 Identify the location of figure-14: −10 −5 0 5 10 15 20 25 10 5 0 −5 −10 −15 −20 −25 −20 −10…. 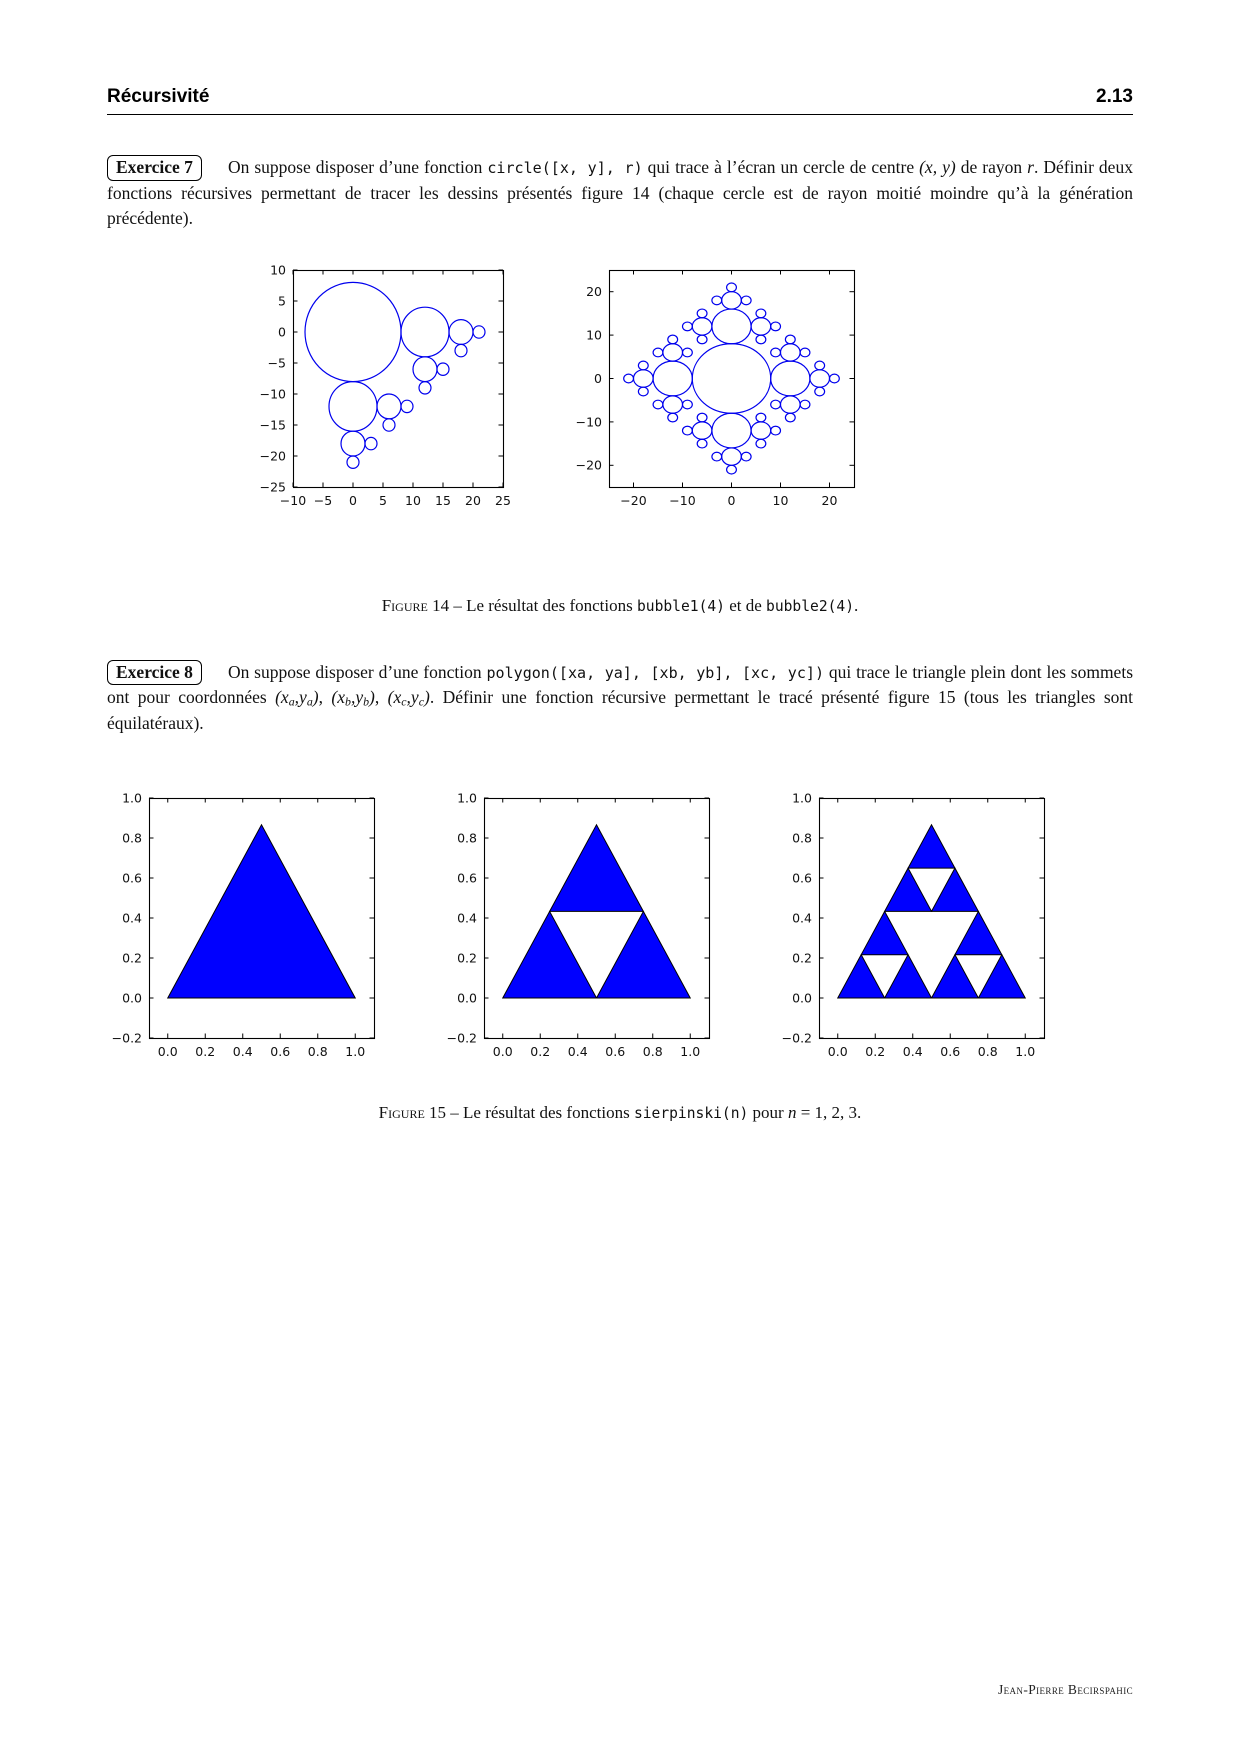
(695, 390).